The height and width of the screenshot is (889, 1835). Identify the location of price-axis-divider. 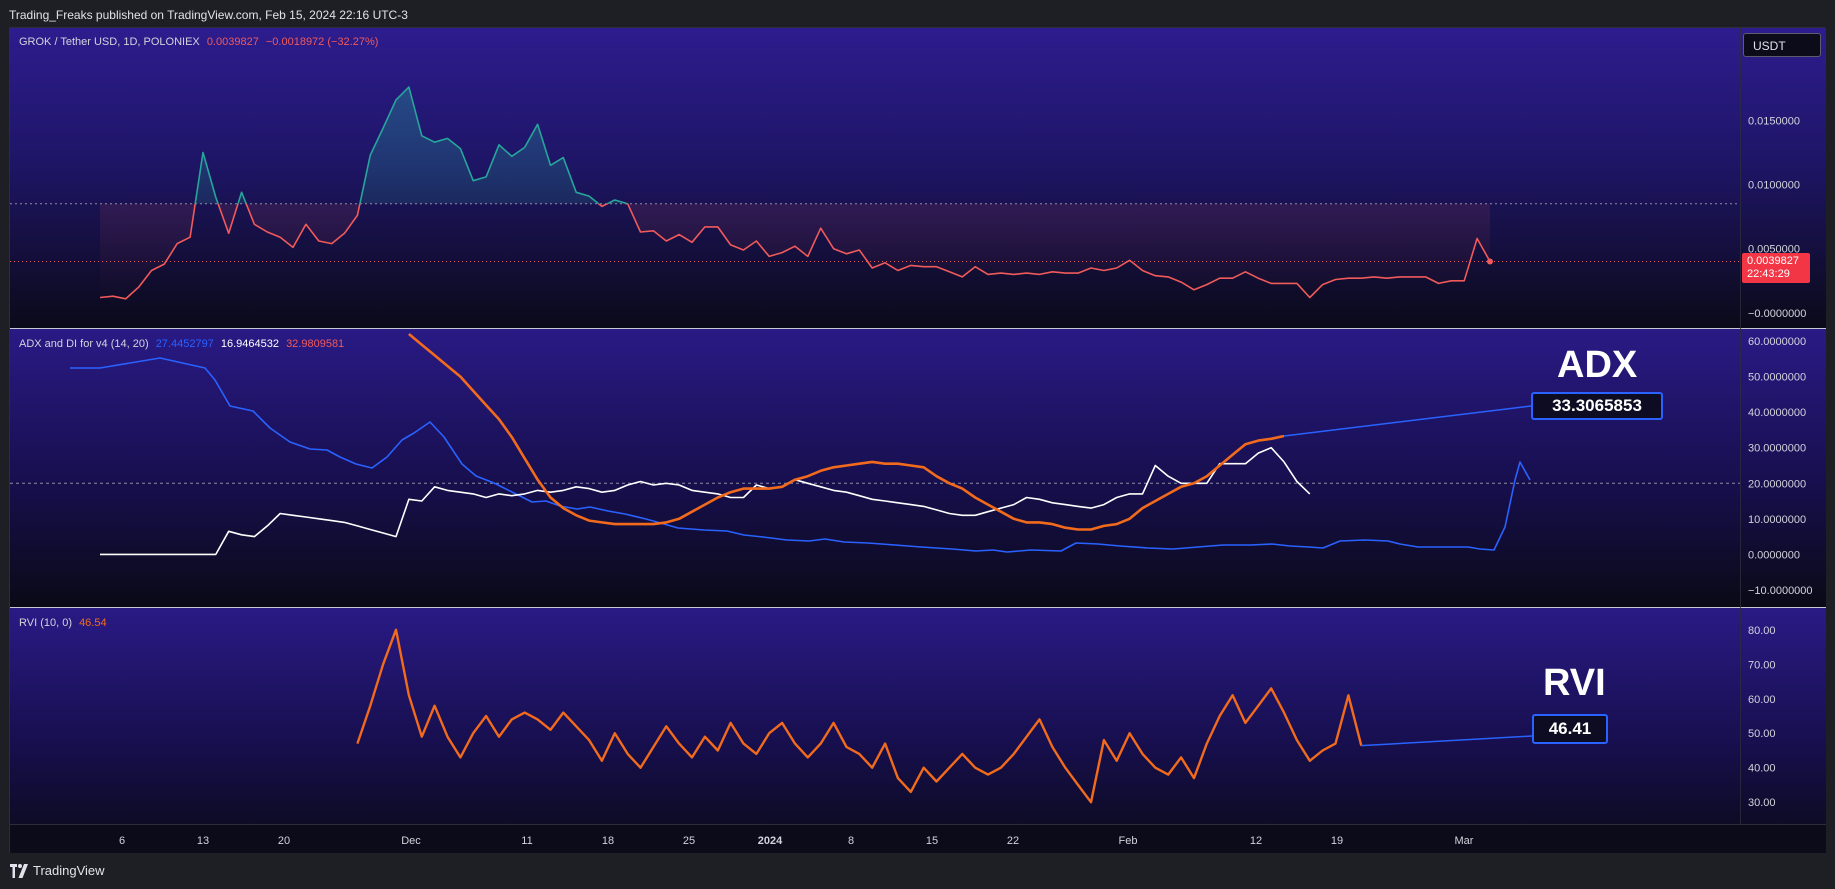
(1740, 426).